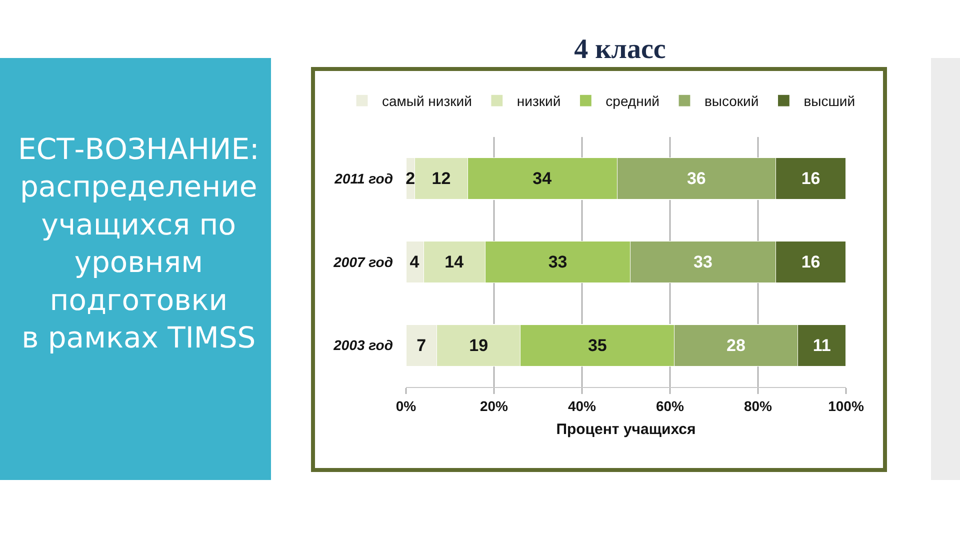  I want to click on x-tick-label: 20%, so click(494, 406).